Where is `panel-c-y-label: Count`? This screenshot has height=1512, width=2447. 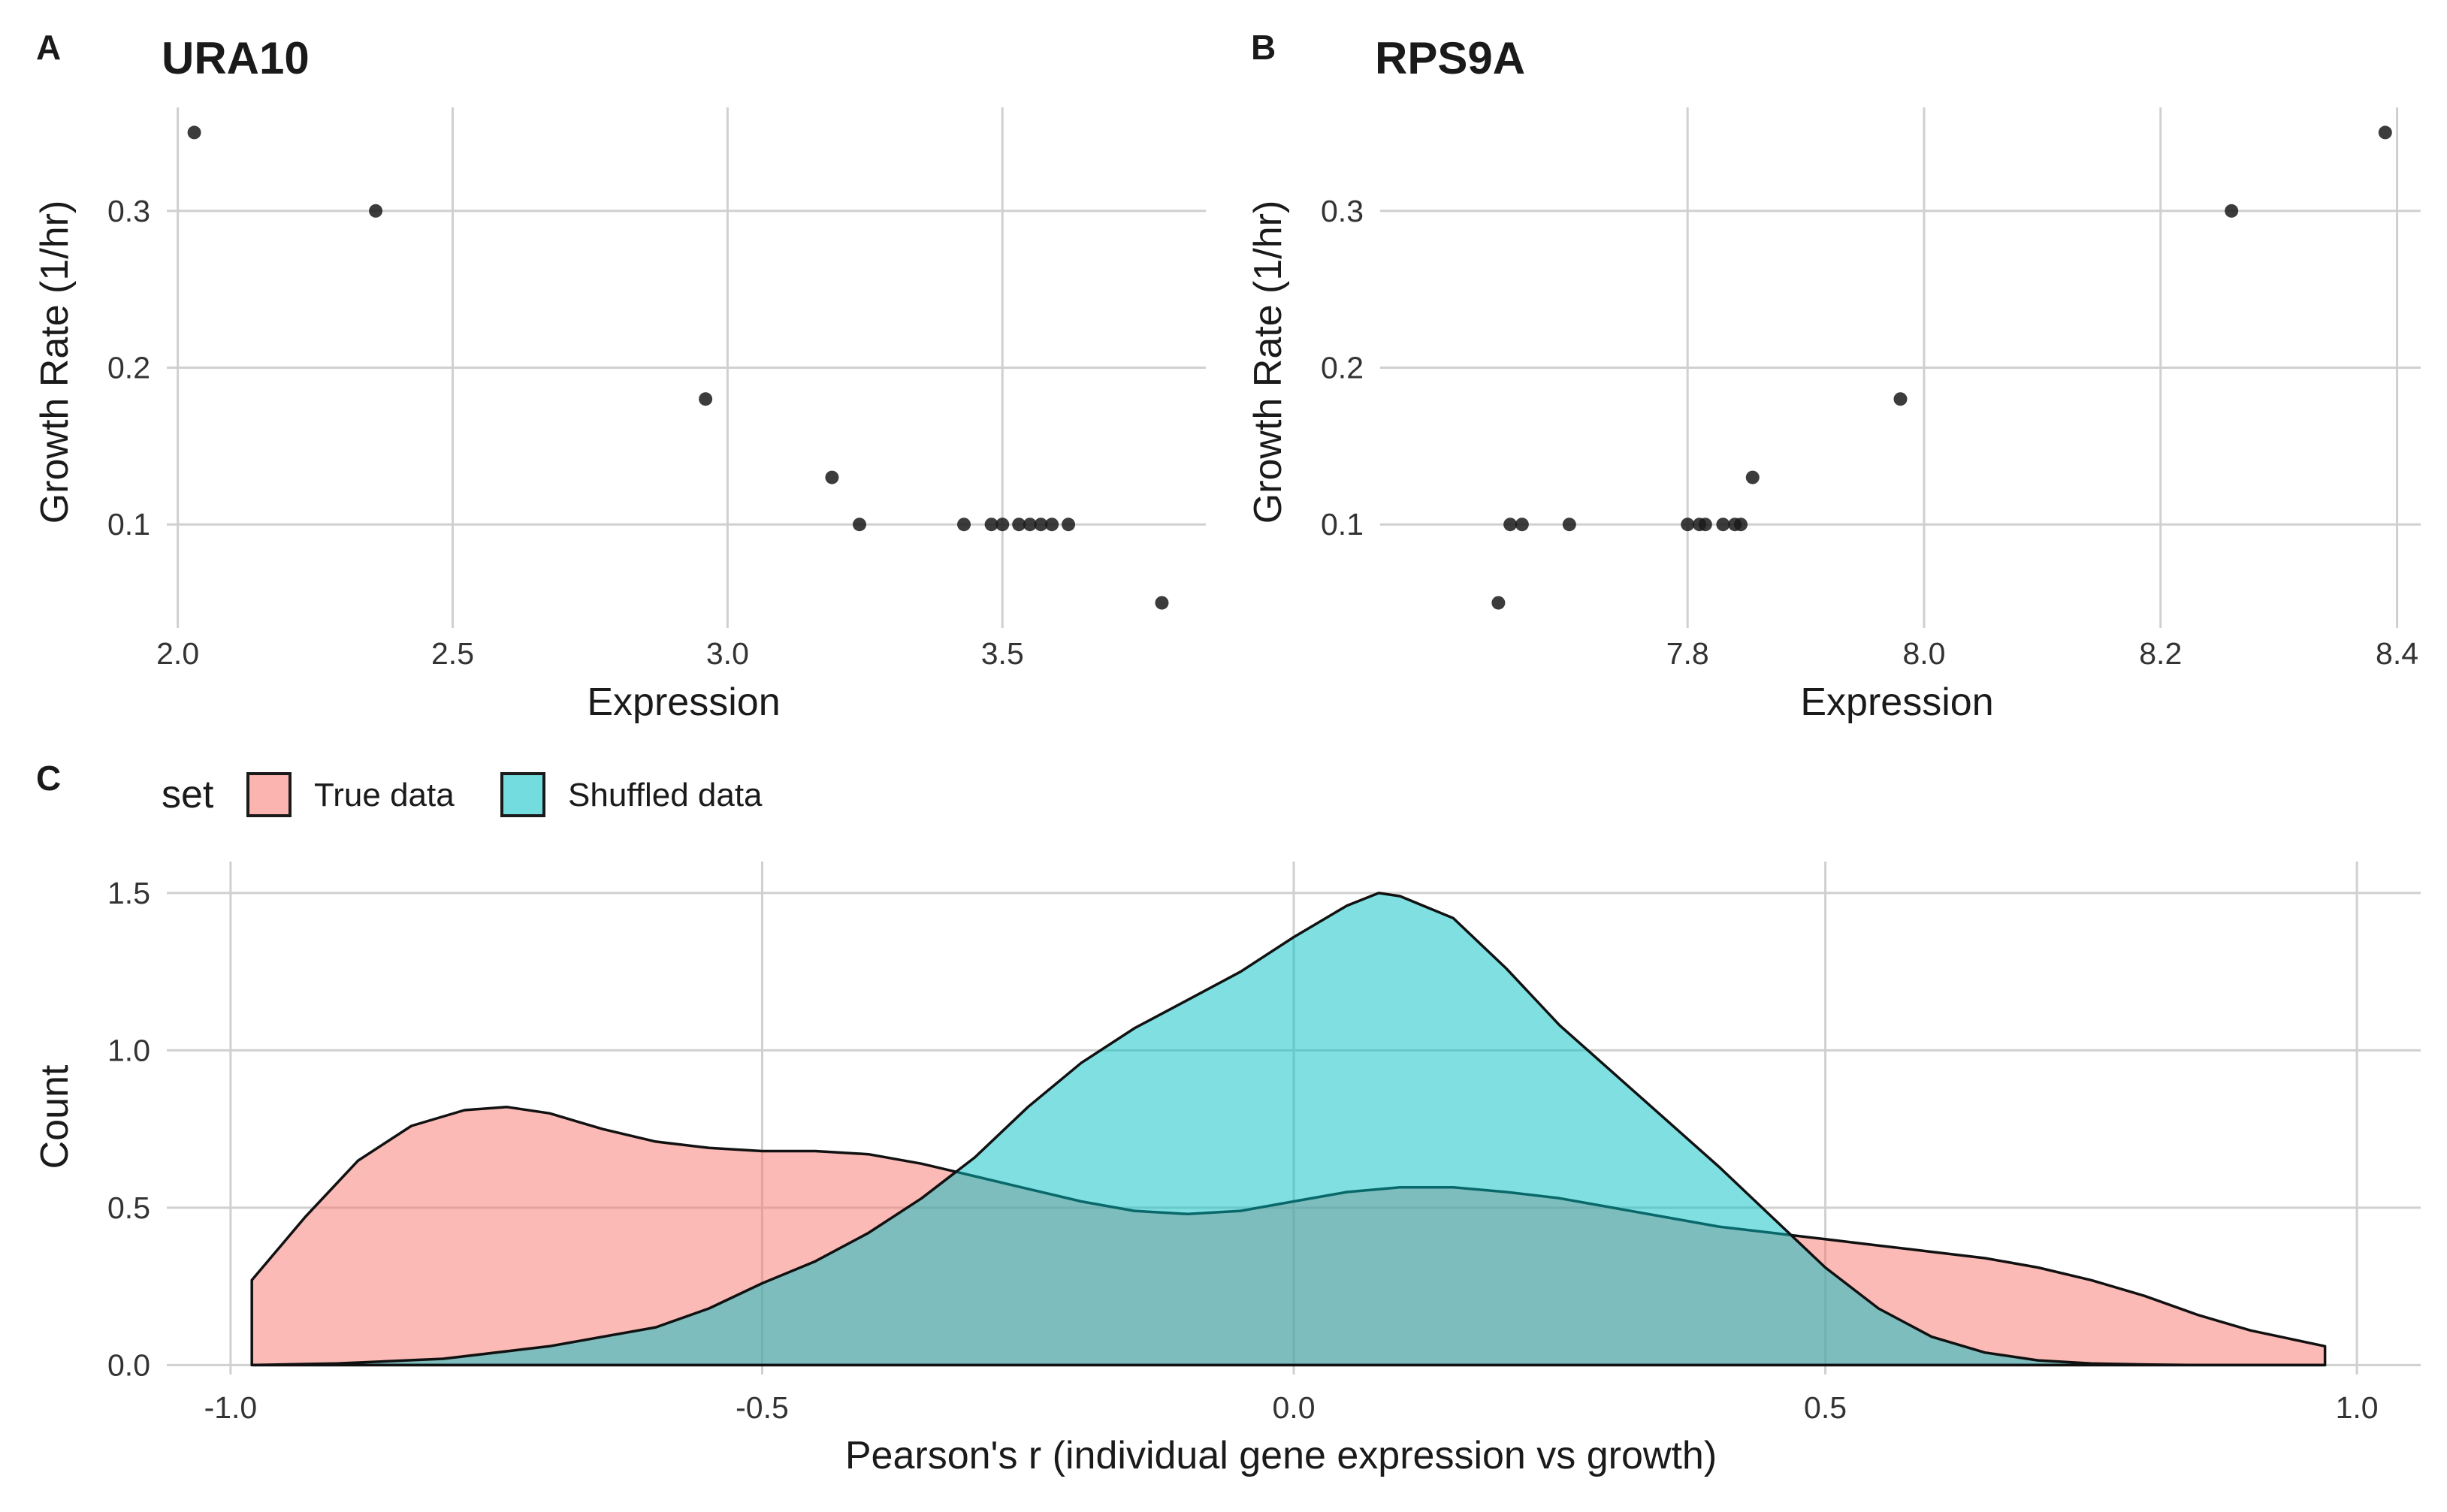
panel-c-y-label: Count is located at coordinates (55, 1116).